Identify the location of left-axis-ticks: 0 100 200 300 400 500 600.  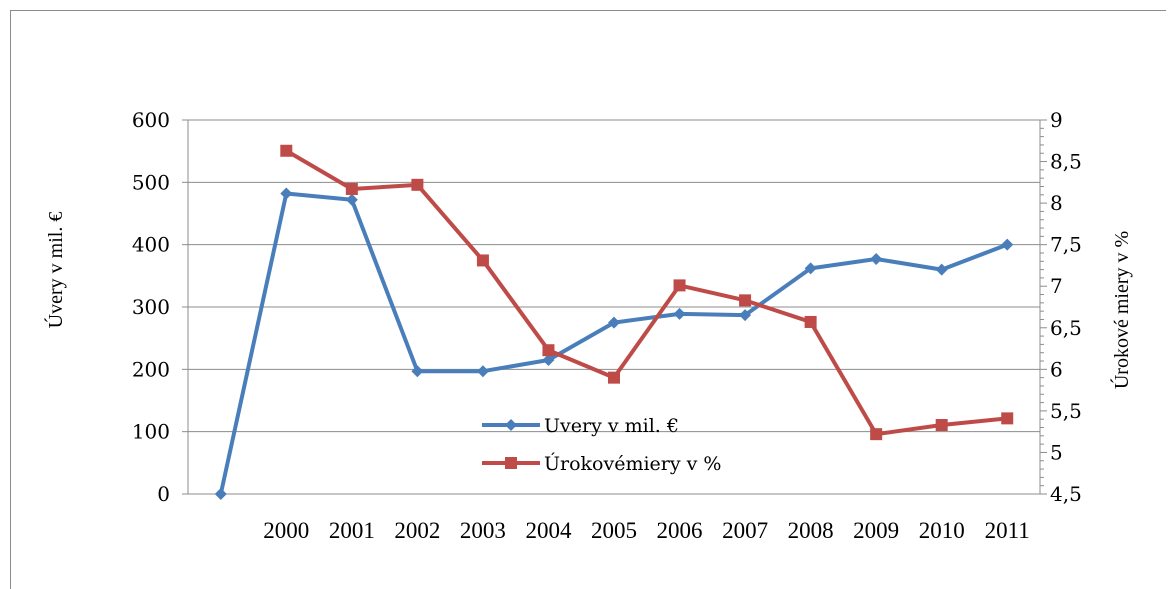
(160, 307).